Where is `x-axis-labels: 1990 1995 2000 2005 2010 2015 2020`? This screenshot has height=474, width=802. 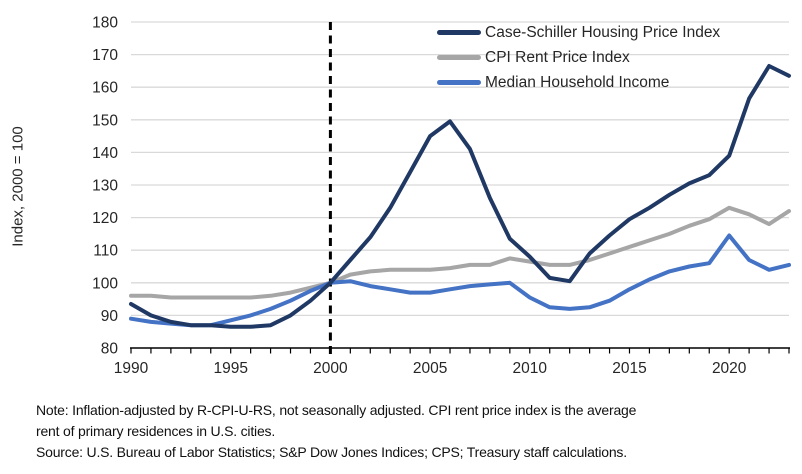 x-axis-labels: 1990 1995 2000 2005 2010 2015 2020 is located at coordinates (430, 368).